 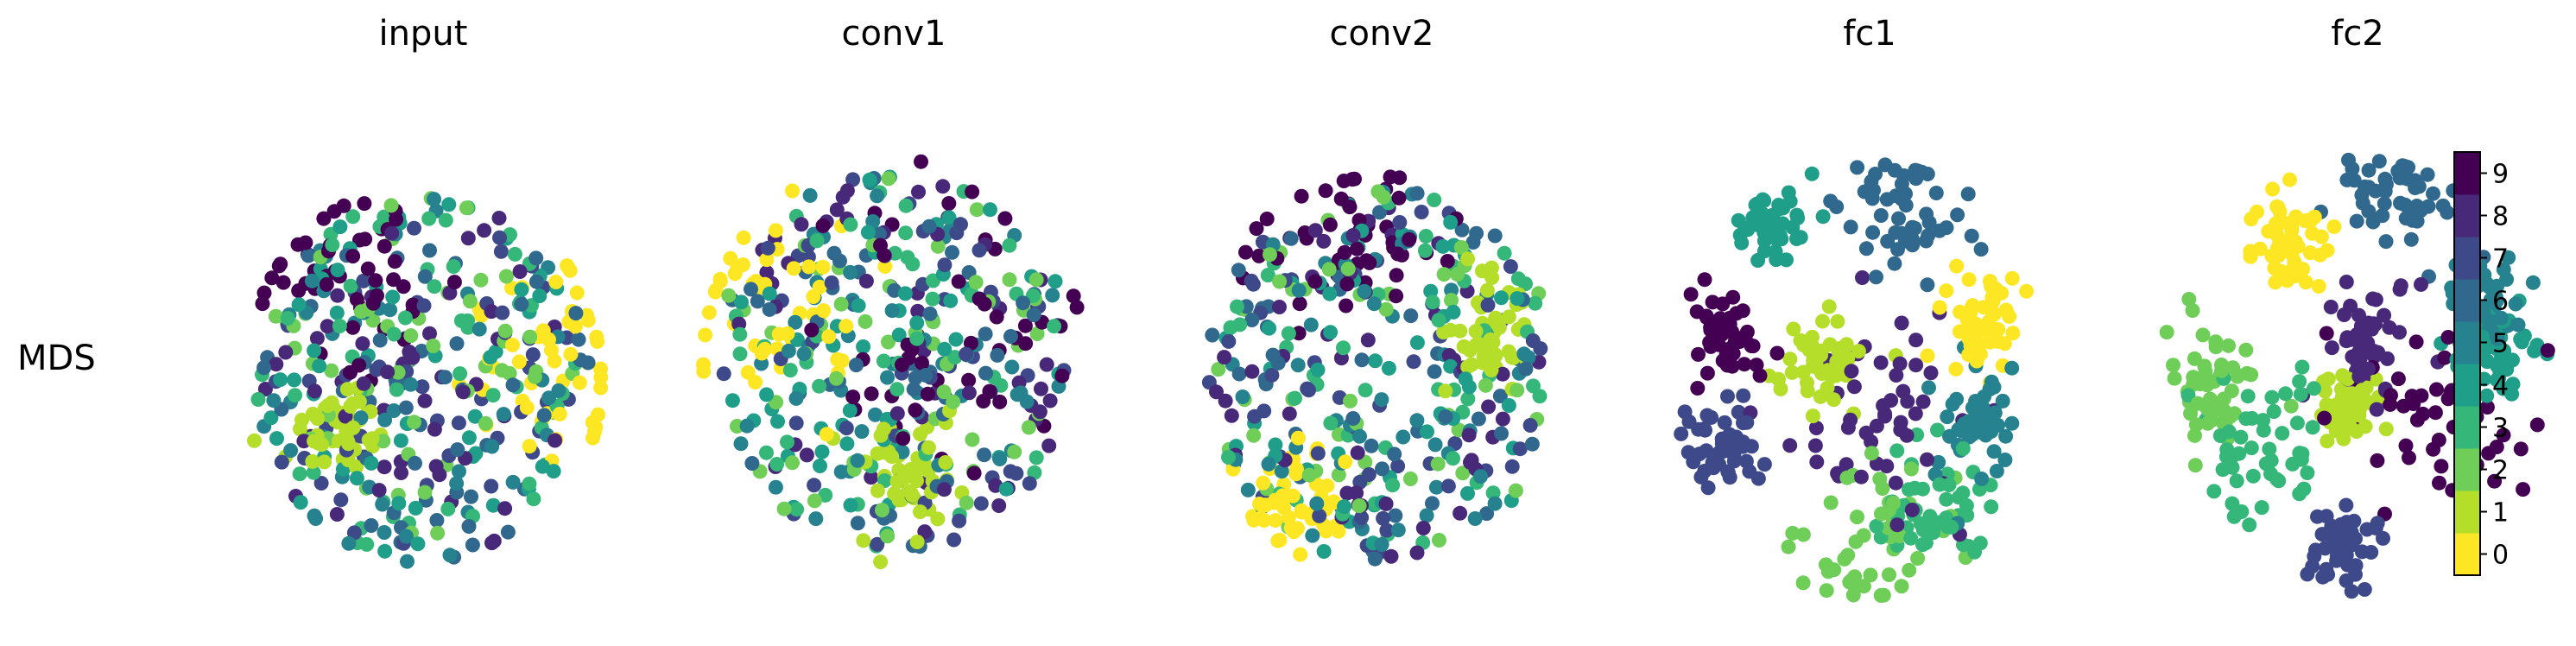 I want to click on scatter-panel-fc2: fc2, so click(x=2357, y=306).